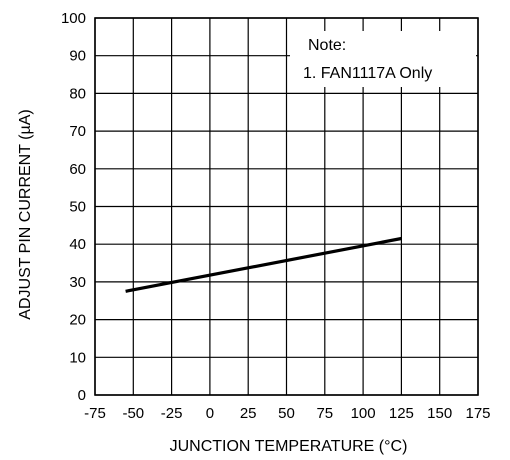 The height and width of the screenshot is (460, 510). Describe the element at coordinates (73, 18) in the screenshot. I see `y-tick-label: 100` at that location.